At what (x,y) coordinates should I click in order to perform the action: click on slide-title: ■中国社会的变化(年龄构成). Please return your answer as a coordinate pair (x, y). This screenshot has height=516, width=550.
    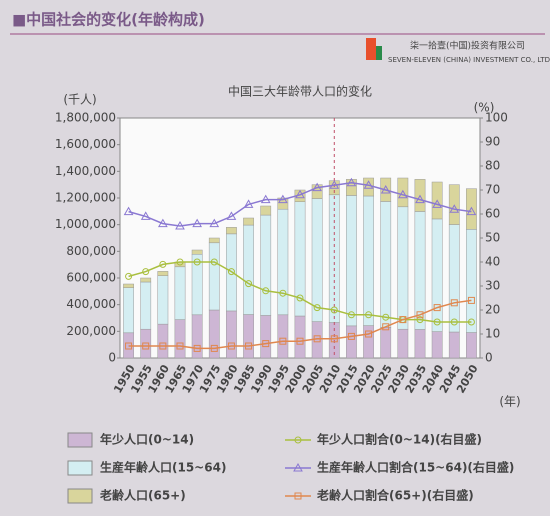
    Looking at the image, I should click on (108, 20).